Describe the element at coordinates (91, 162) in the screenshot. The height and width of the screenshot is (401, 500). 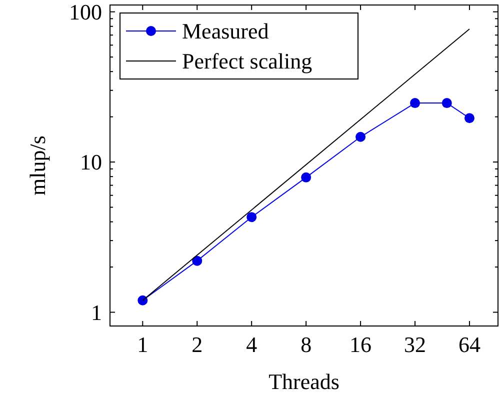
I see `y-tick-label: 10` at that location.